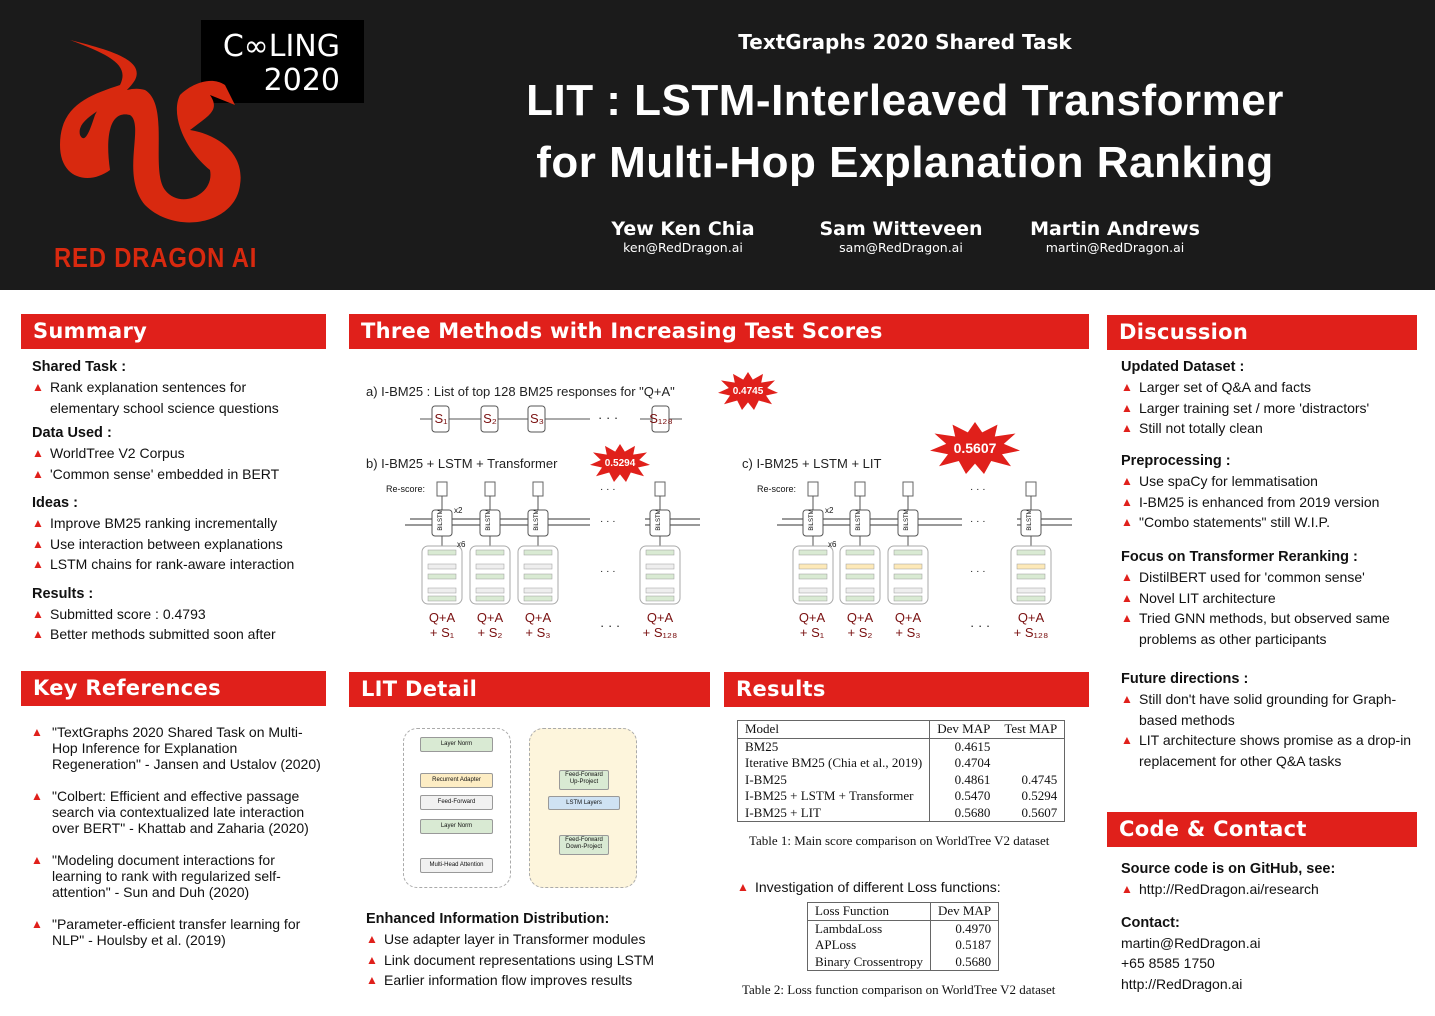 The width and height of the screenshot is (1435, 1016). What do you see at coordinates (72, 433) in the screenshot?
I see `group-heading: Data Used :` at bounding box center [72, 433].